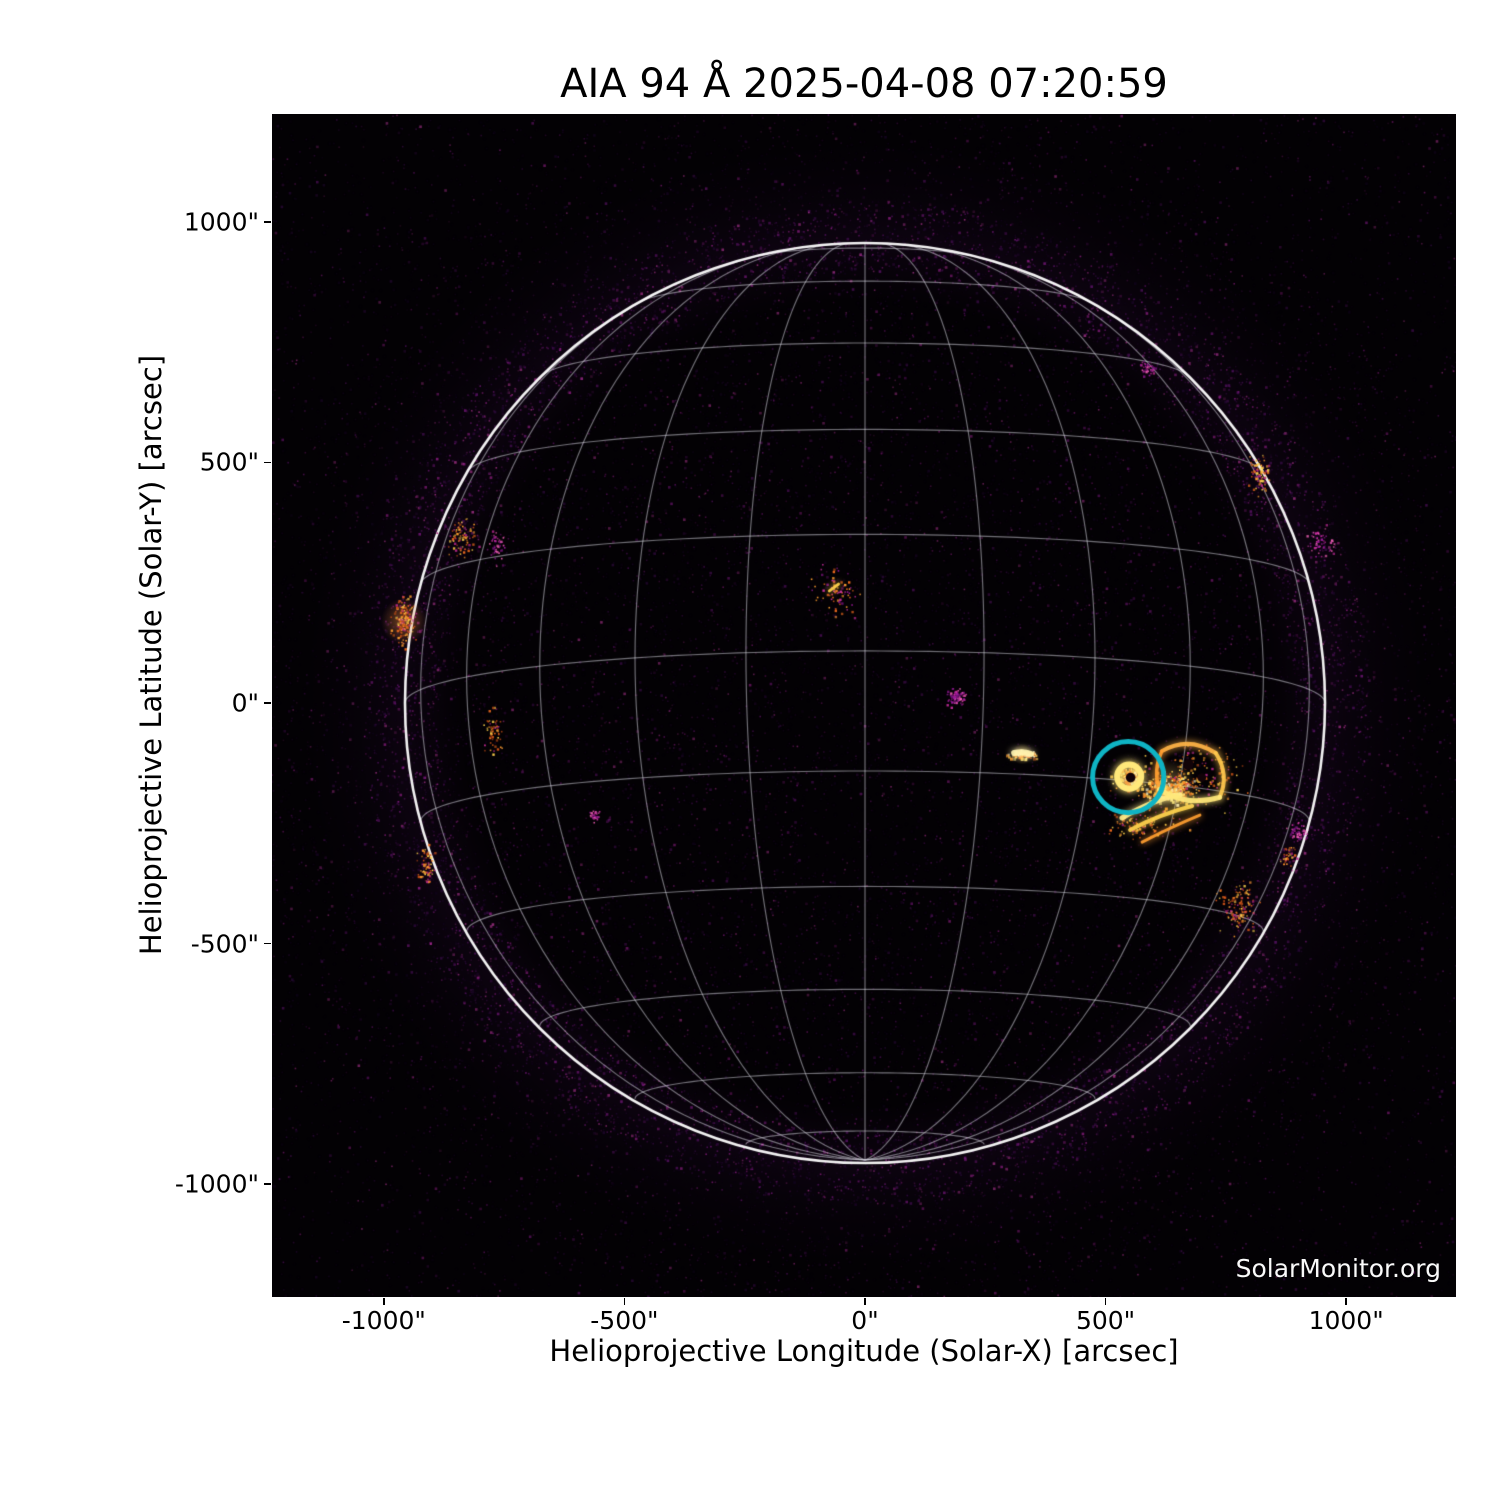 This screenshot has width=1500, height=1500. Describe the element at coordinates (1346, 1320) in the screenshot. I see `x-tick-label: 1000"` at that location.